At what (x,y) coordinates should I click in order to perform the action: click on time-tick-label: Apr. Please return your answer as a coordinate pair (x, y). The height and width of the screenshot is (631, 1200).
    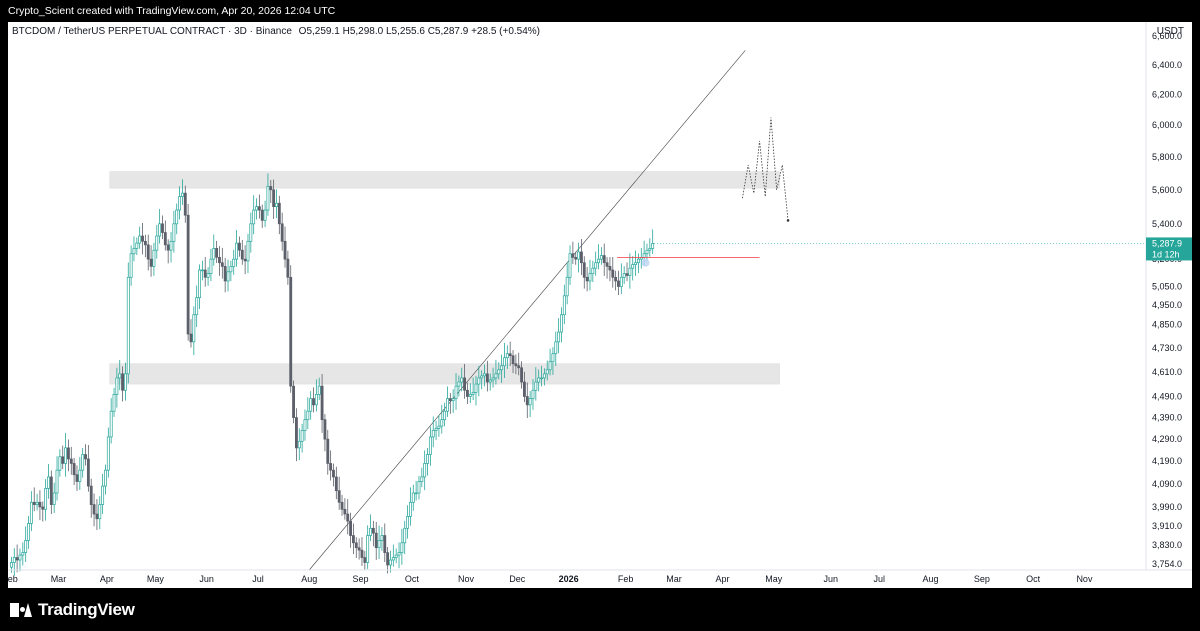
    Looking at the image, I should click on (107, 579).